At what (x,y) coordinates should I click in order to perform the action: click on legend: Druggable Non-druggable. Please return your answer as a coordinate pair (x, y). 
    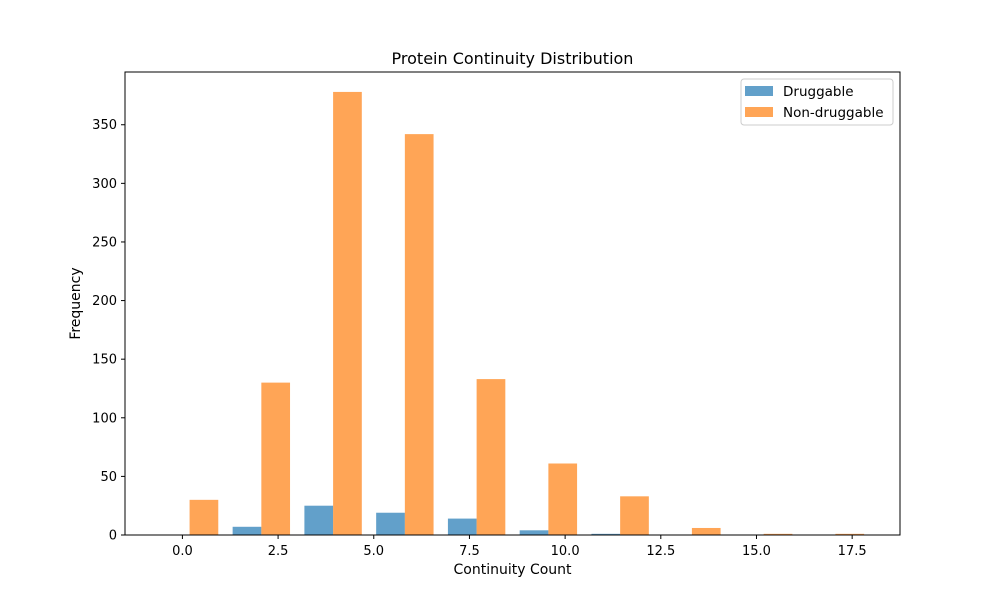
    Looking at the image, I should click on (817, 102).